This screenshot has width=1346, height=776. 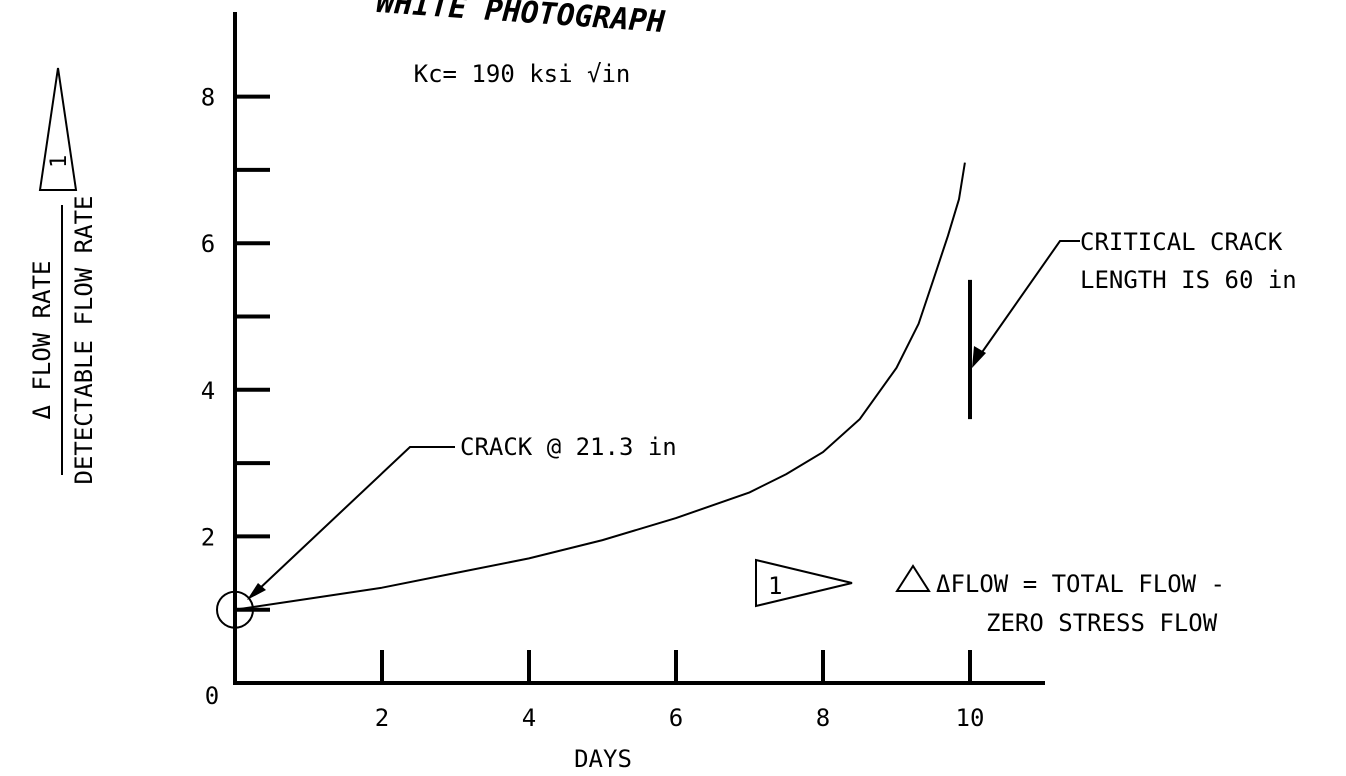 What do you see at coordinates (356, 518) in the screenshot?
I see `crack-leader-line` at bounding box center [356, 518].